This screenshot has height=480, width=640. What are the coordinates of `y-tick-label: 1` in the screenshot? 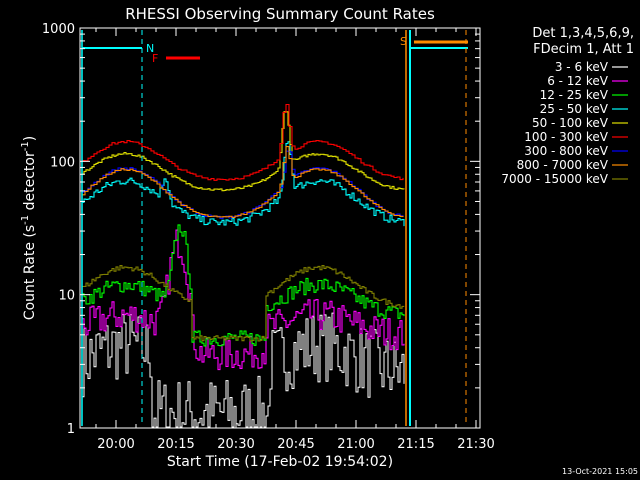 It's located at (71, 429).